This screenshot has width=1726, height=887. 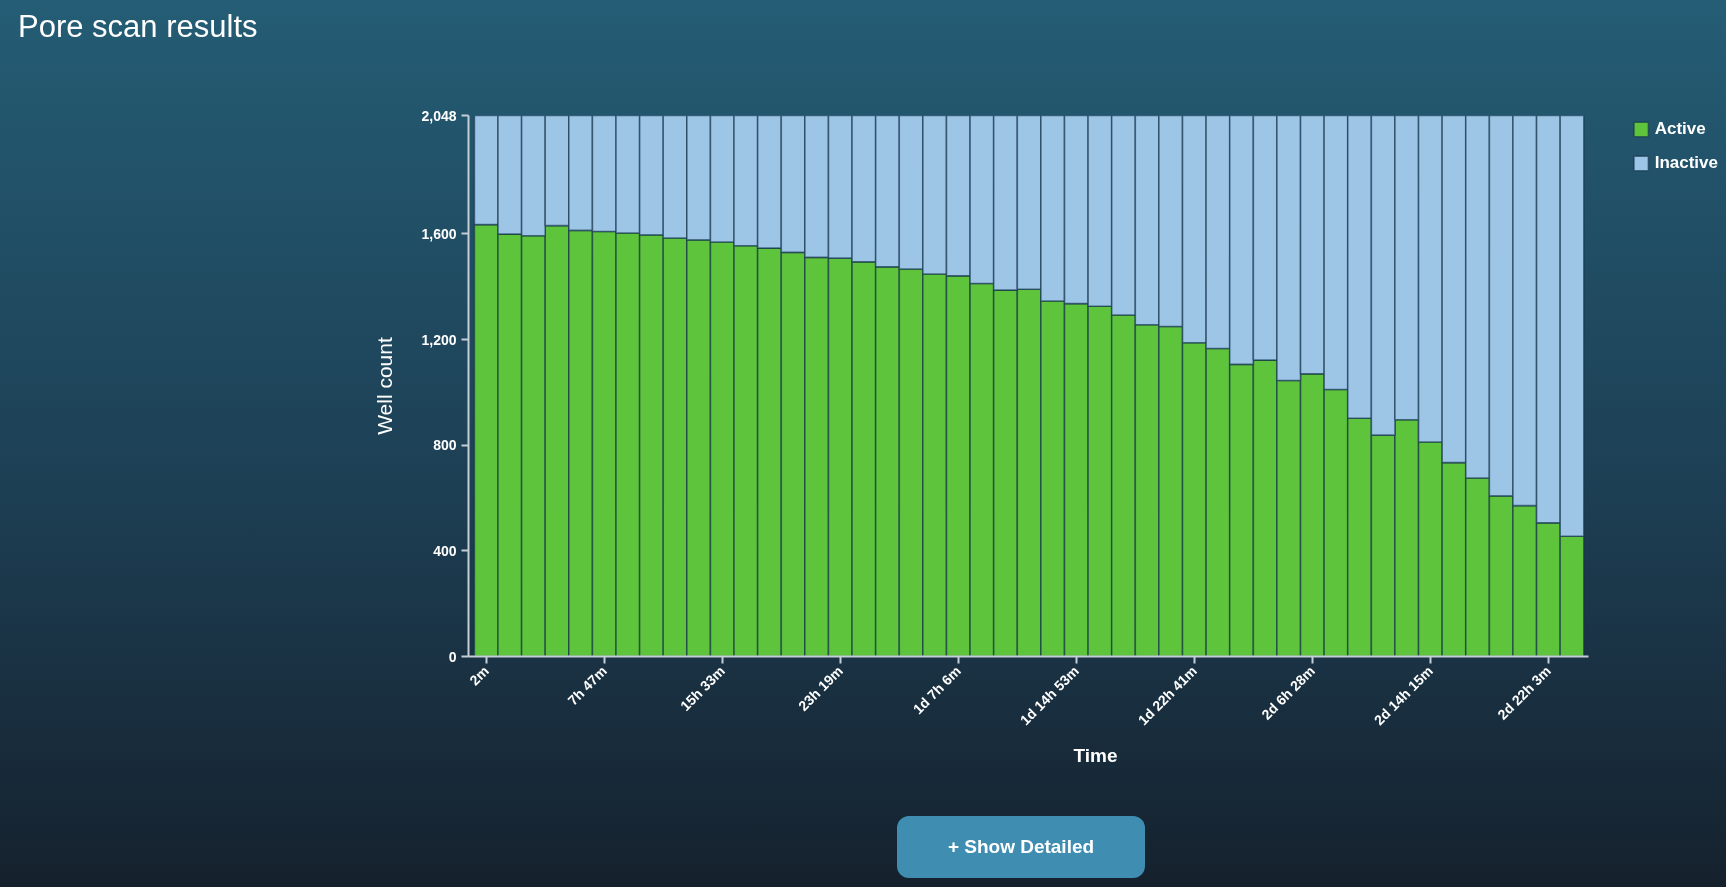 What do you see at coordinates (479, 675) in the screenshot?
I see `x-tick-label: 2m` at bounding box center [479, 675].